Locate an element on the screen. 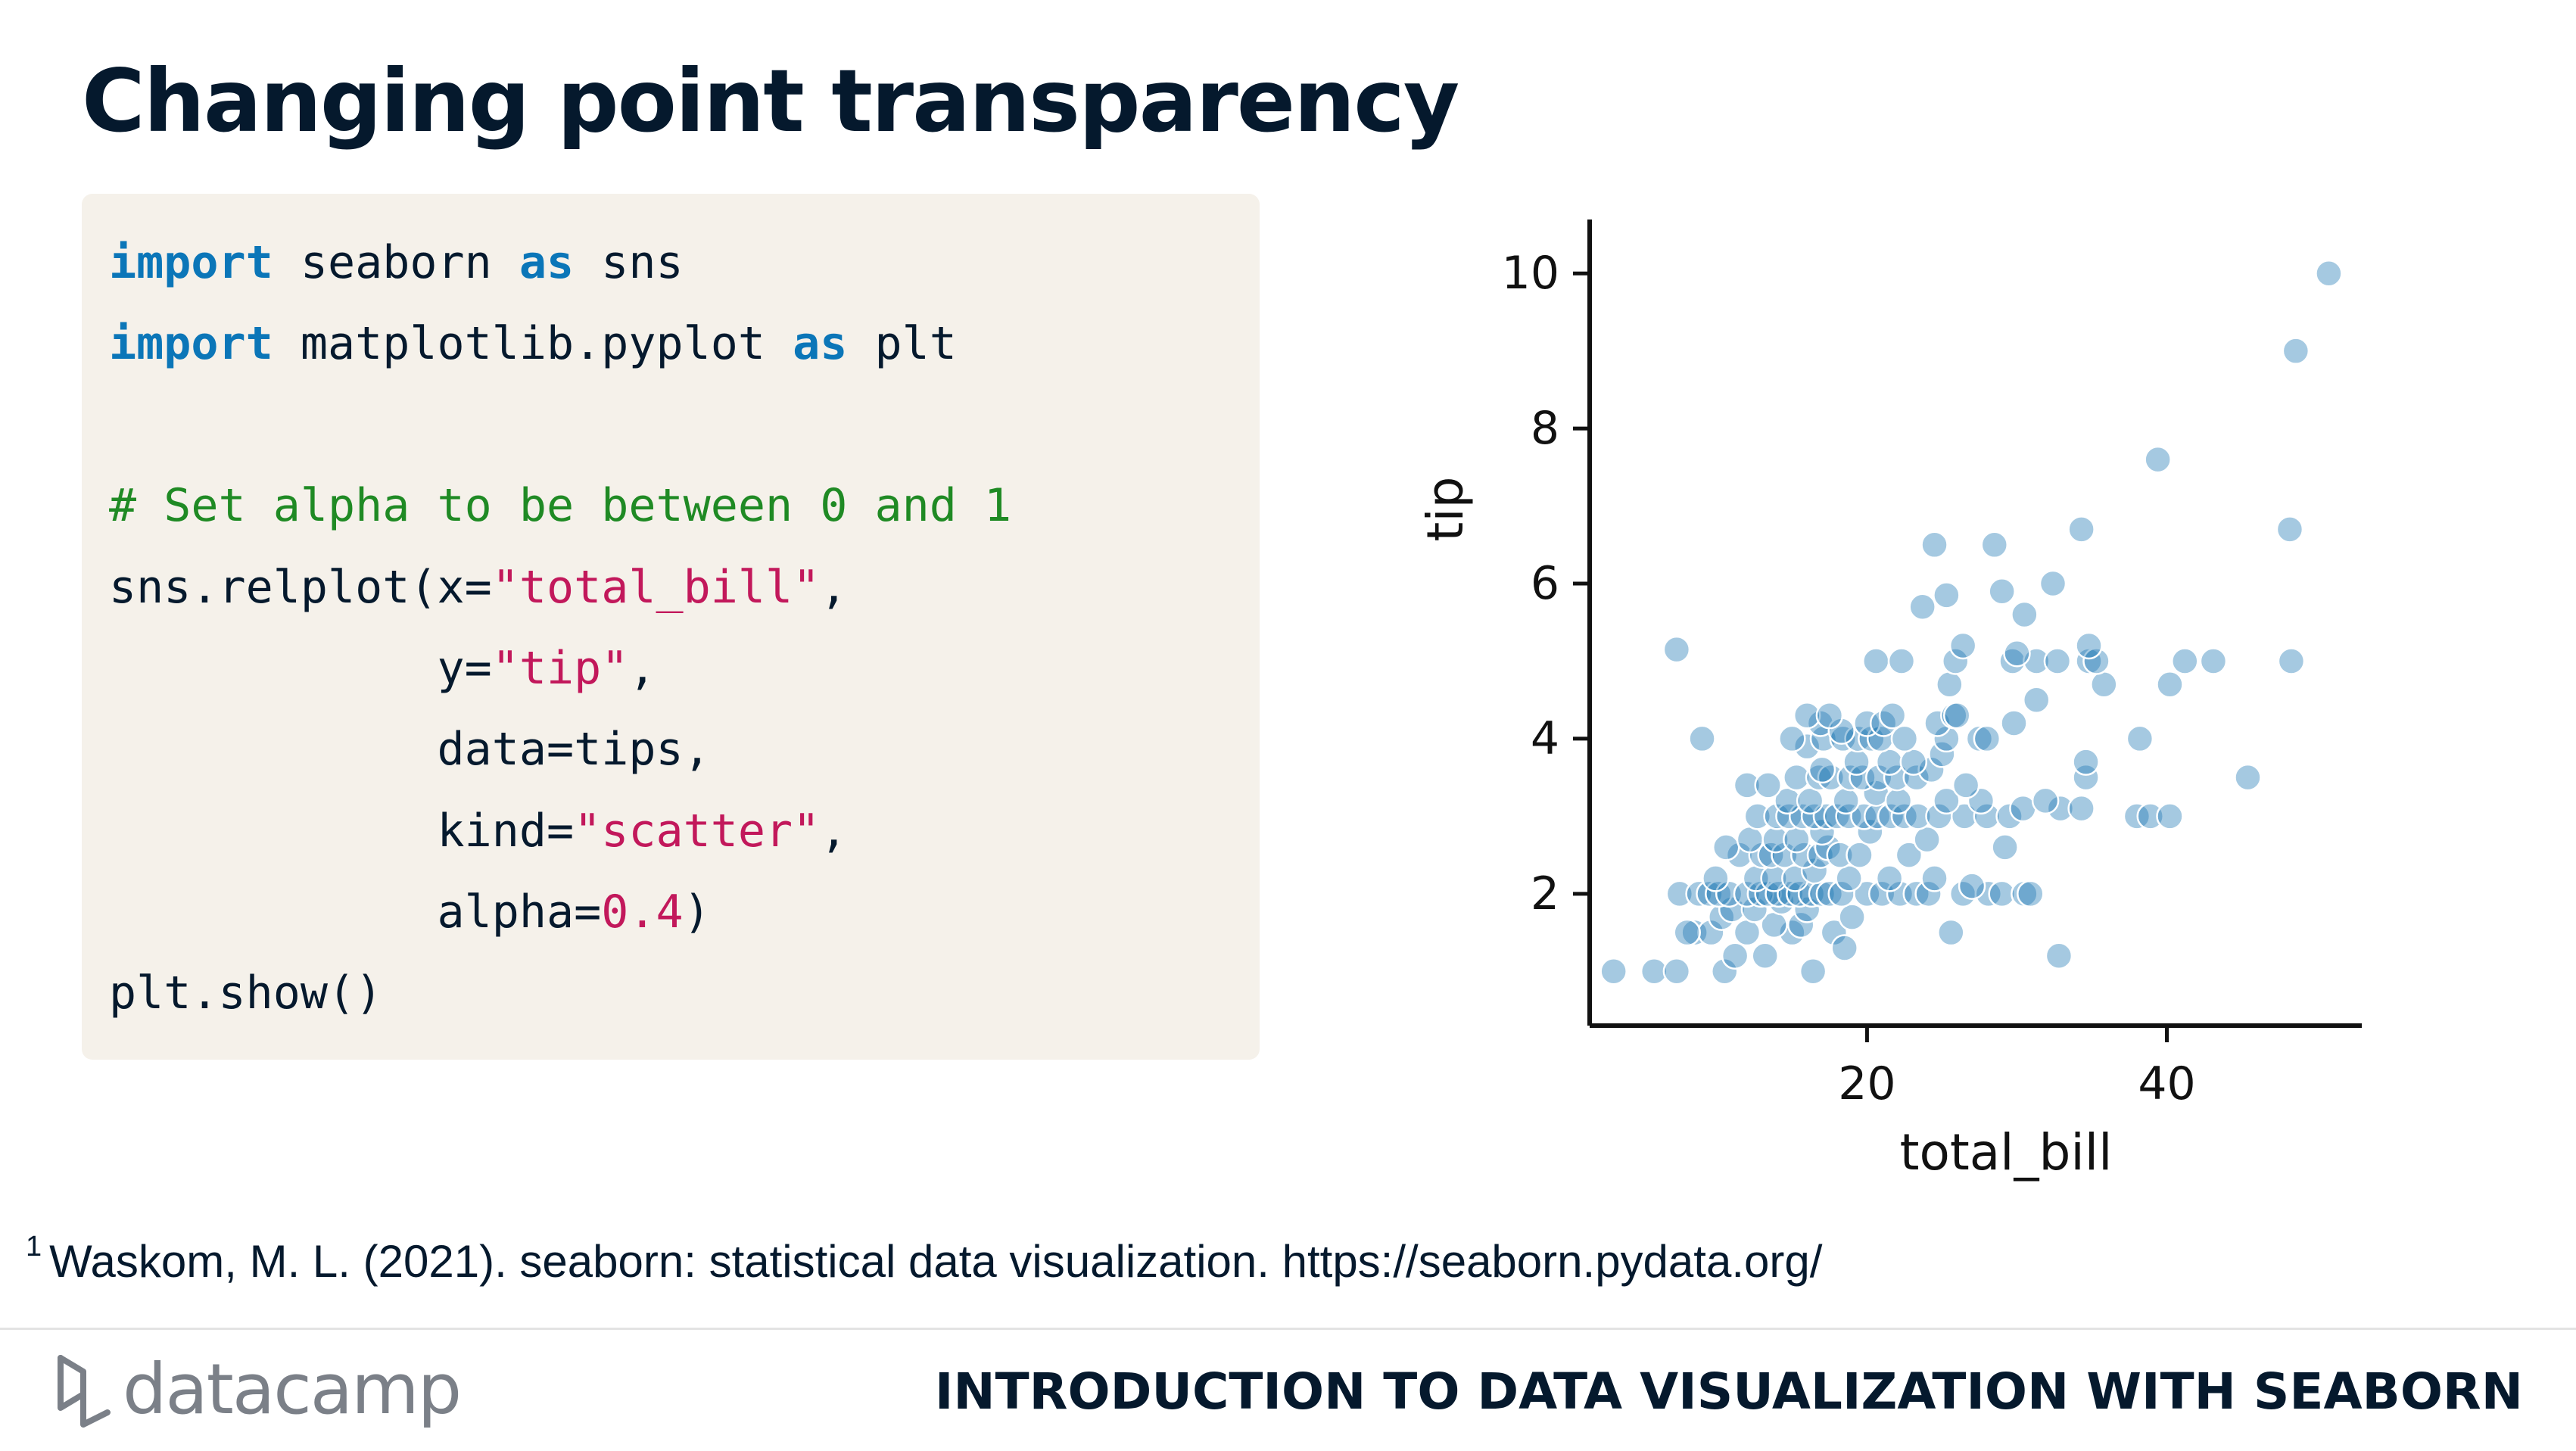 The height and width of the screenshot is (1451, 2576). code-text: matplotlib.pyplot is located at coordinates (533, 344).